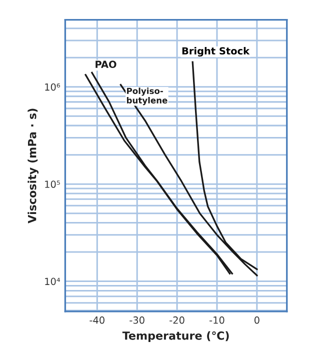 This screenshot has width=326, height=360. I want to click on series-label: PAO, so click(106, 64).